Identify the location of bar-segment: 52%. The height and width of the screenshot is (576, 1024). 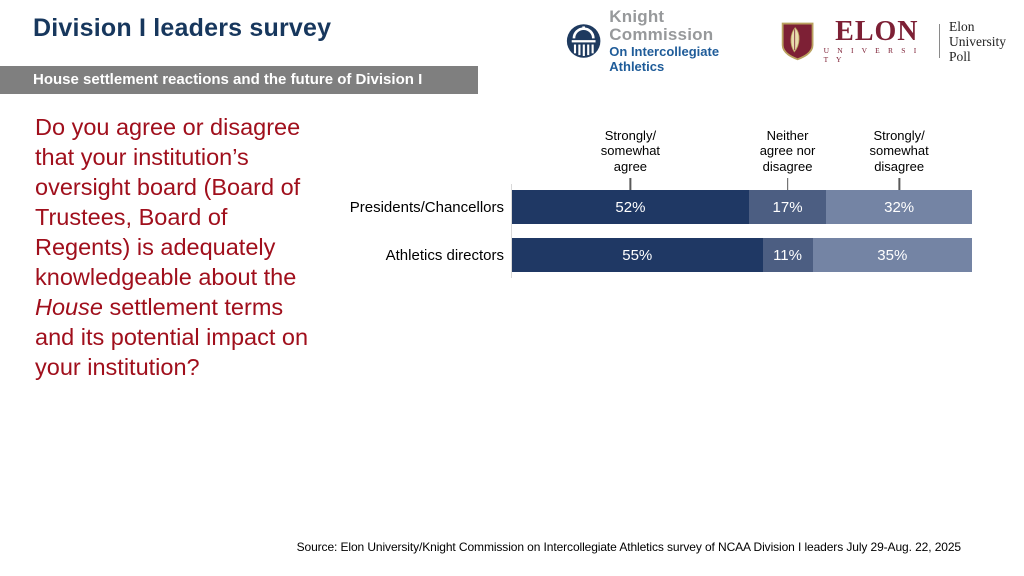
(630, 207).